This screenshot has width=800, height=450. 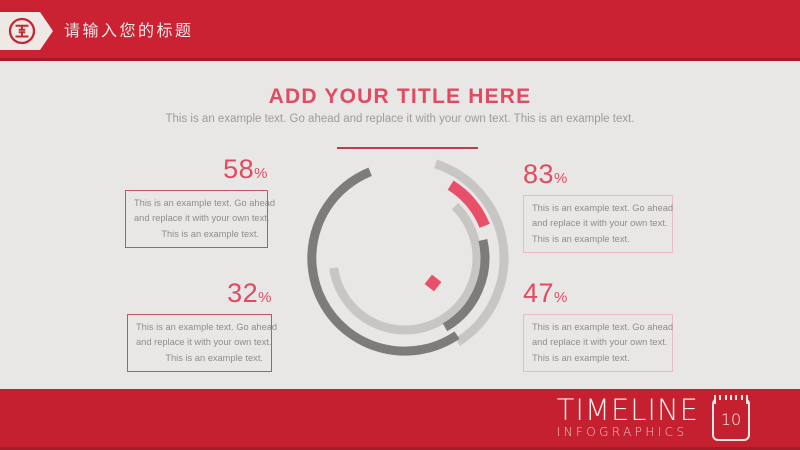 I want to click on brand-block: TIMELINE INFOGRAPHICS, so click(x=627, y=416).